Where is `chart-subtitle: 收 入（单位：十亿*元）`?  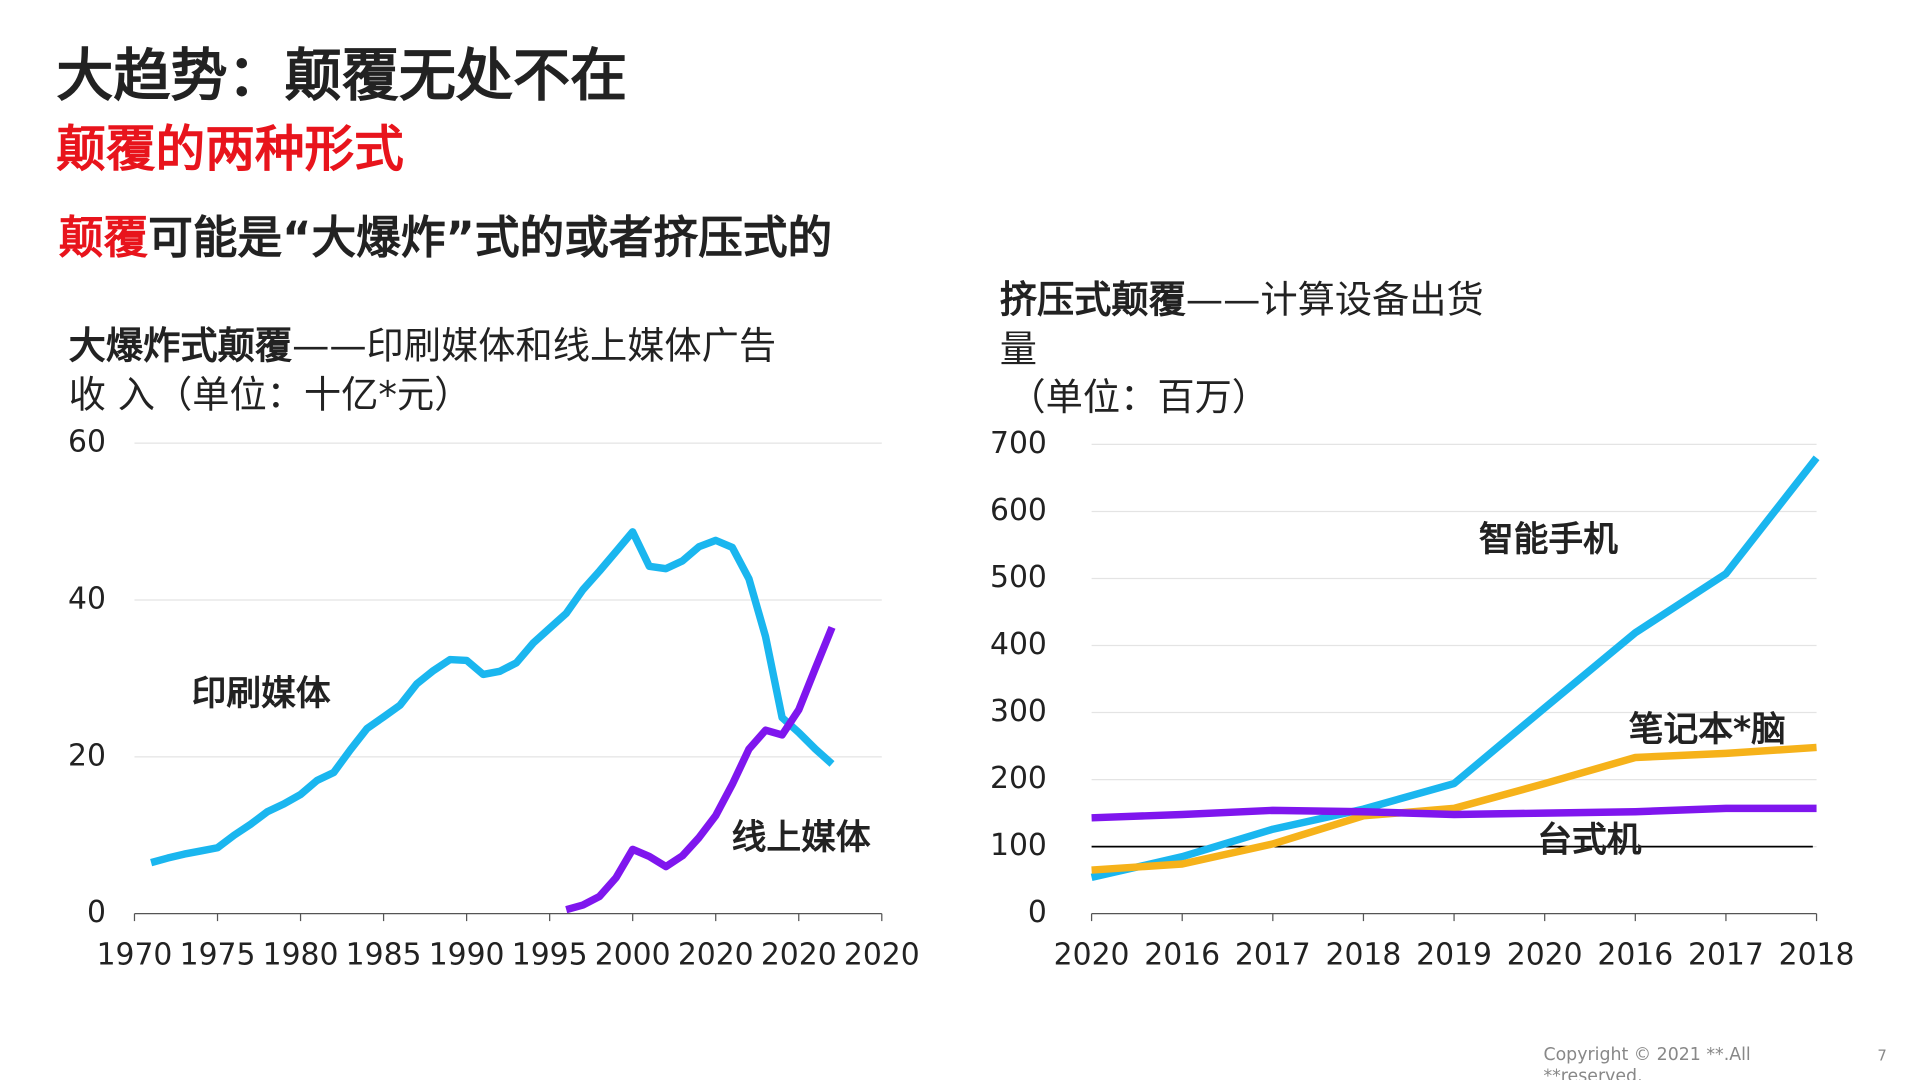 chart-subtitle: 收 入（单位：十亿*元） is located at coordinates (270, 395).